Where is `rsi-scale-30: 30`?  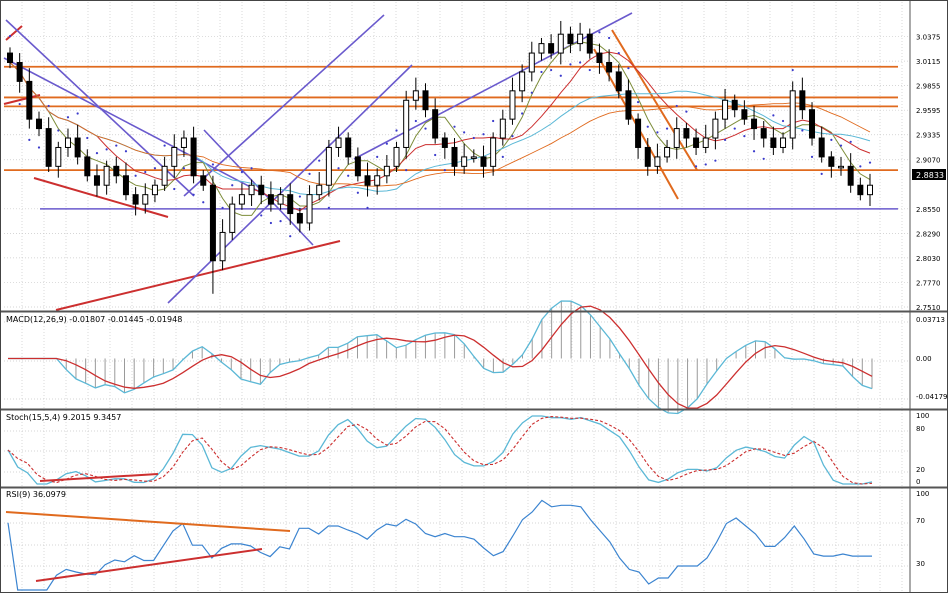
rsi-scale-30: 30 is located at coordinates (920, 564).